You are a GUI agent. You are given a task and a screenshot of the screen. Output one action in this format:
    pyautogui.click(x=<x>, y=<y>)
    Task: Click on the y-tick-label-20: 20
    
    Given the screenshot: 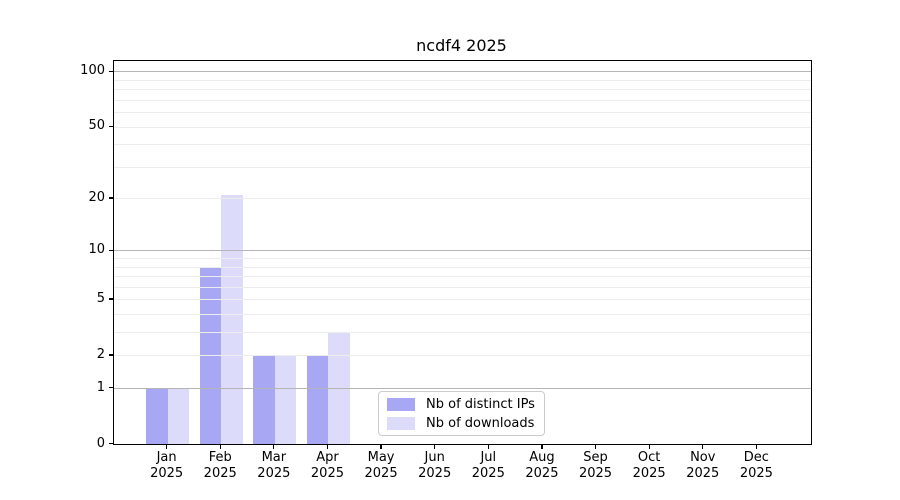 What is the action you would take?
    pyautogui.click(x=96, y=197)
    